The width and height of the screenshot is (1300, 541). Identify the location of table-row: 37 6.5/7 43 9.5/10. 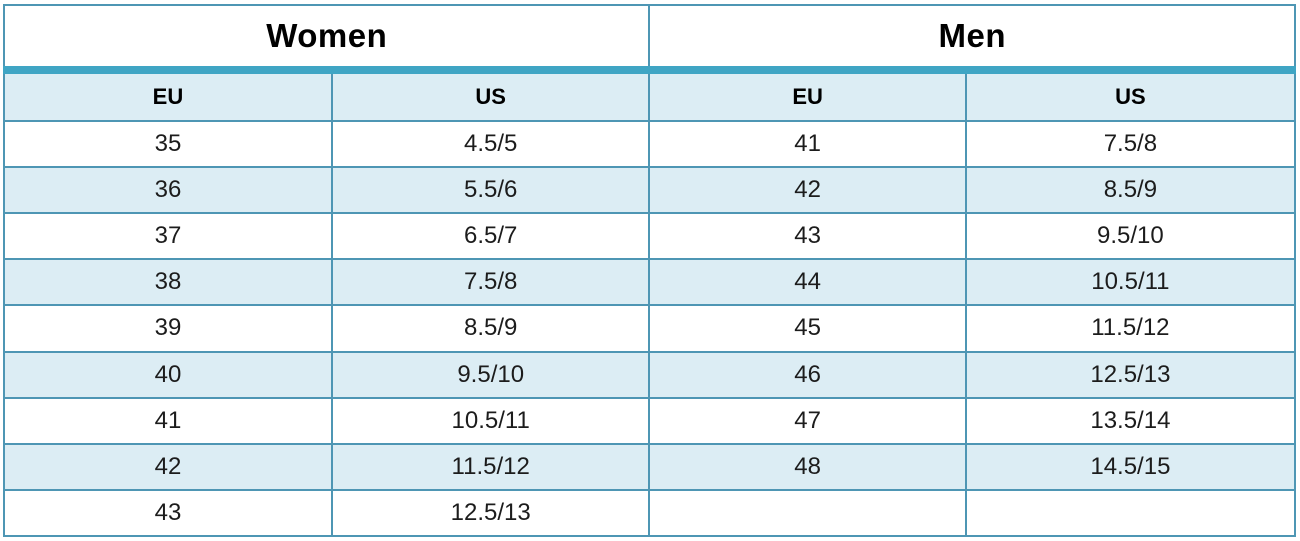
(650, 236).